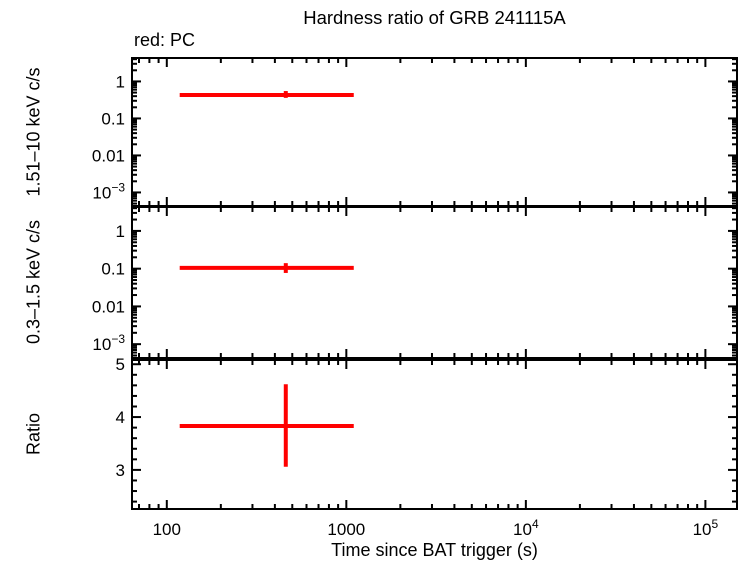 The width and height of the screenshot is (742, 566). I want to click on x-tick-label: 1000, so click(346, 529).